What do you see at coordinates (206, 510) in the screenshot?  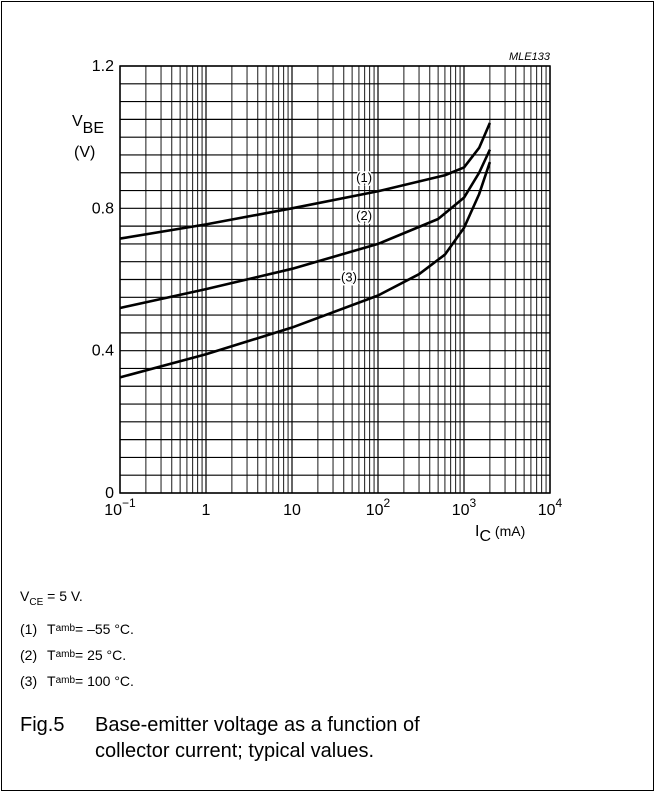 I see `x-tick-label: 1` at bounding box center [206, 510].